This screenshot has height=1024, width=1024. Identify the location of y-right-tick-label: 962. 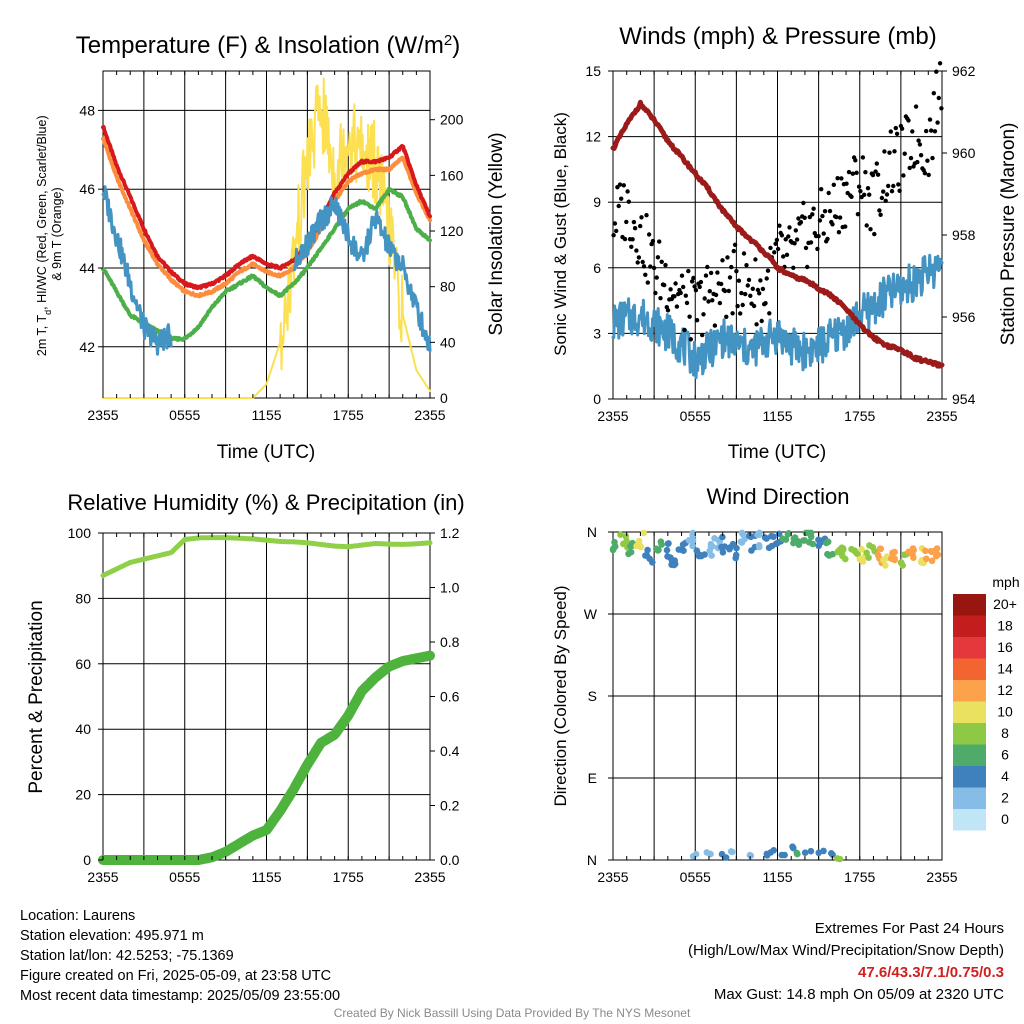
(964, 71).